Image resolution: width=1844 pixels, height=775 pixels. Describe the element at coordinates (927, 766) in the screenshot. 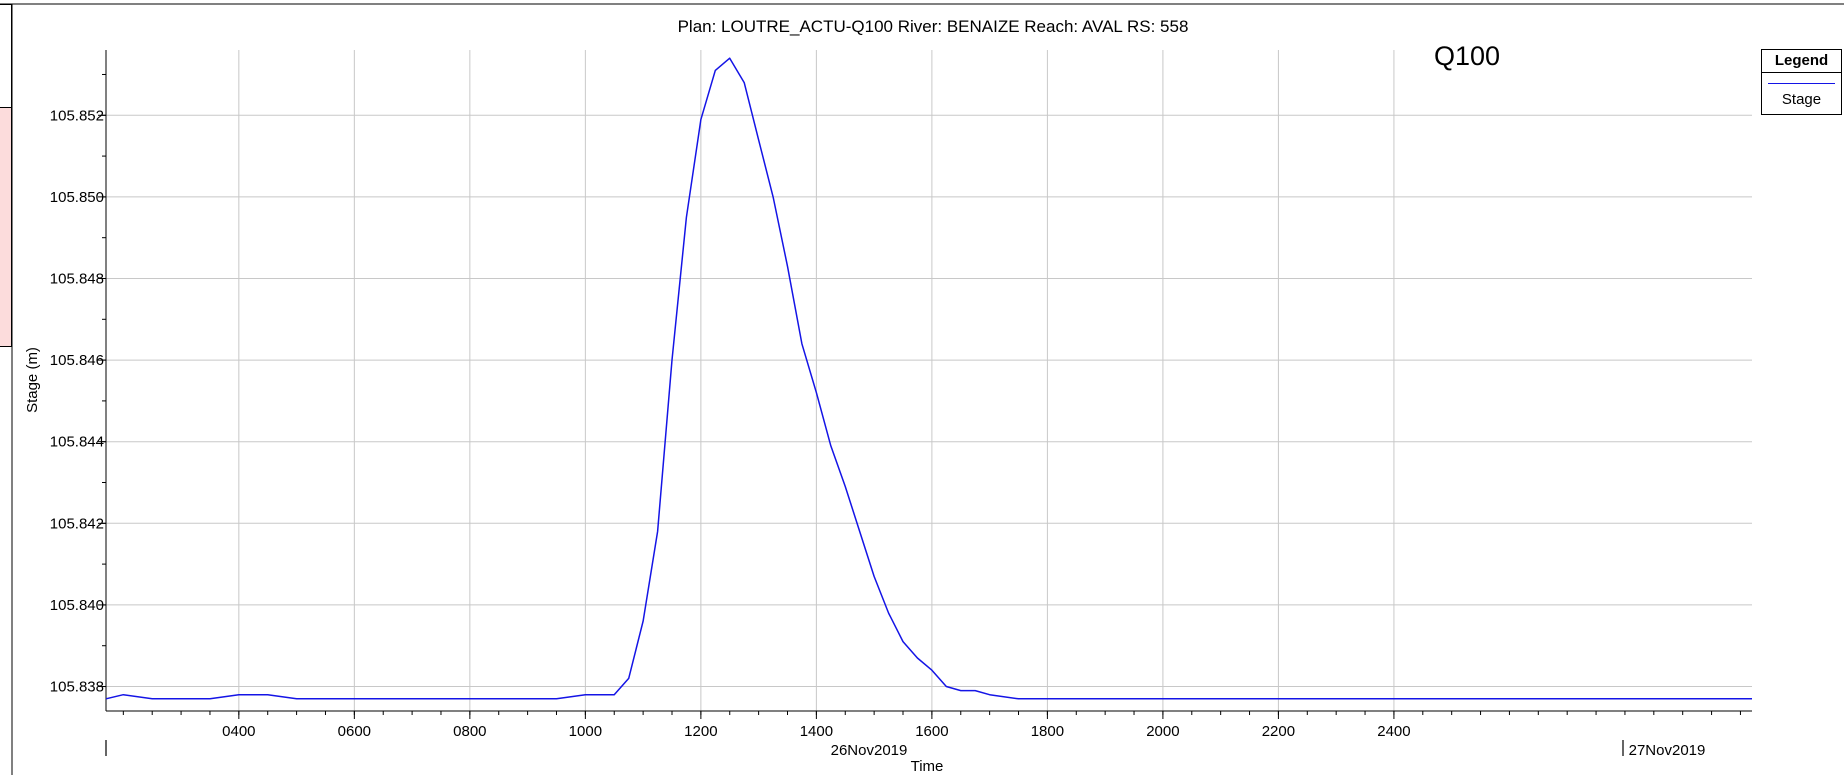

I see `x-axis-label: Time` at that location.